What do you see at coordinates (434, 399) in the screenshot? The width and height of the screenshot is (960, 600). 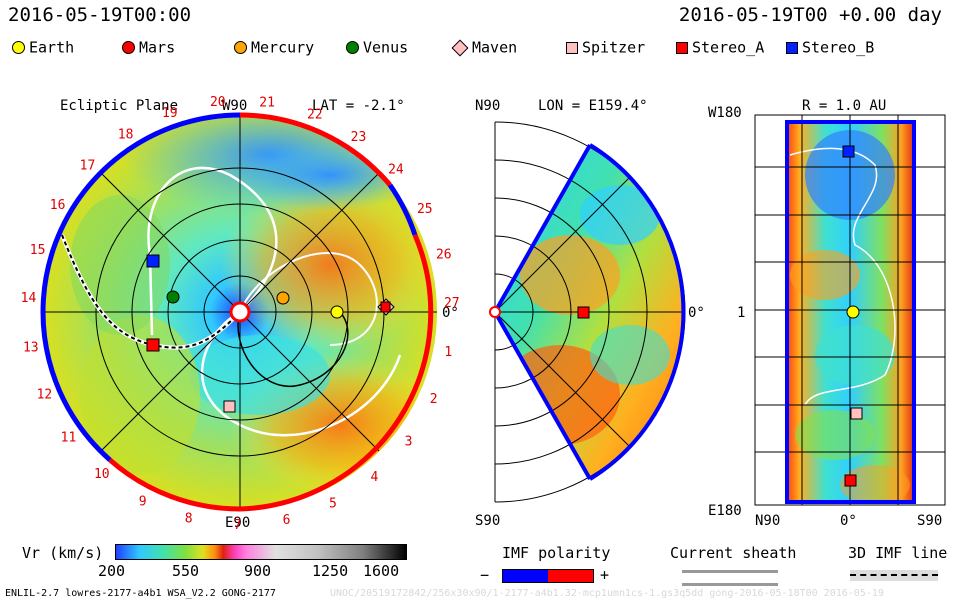 I see `carrington-label: 2` at bounding box center [434, 399].